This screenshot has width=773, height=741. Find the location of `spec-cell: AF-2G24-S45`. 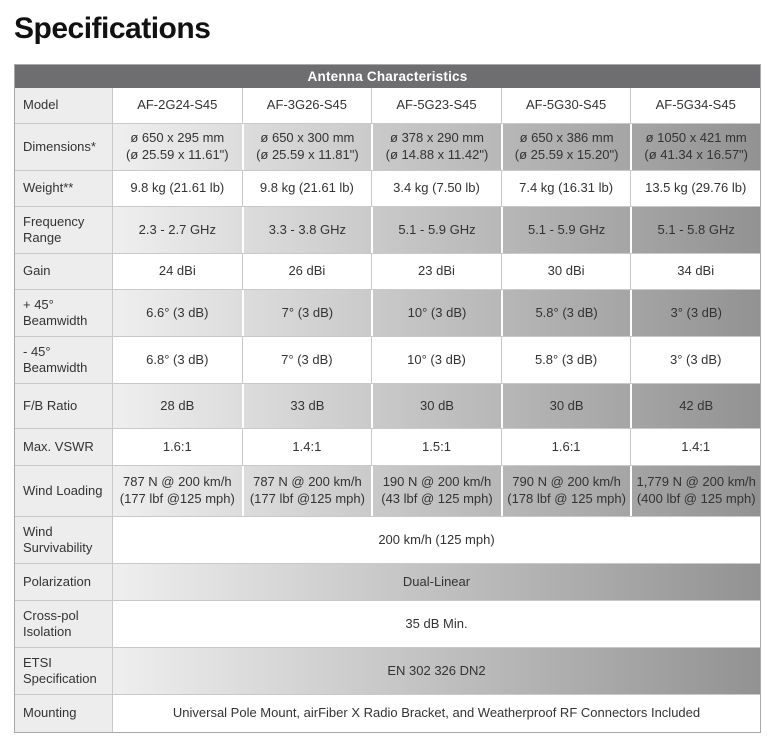

spec-cell: AF-2G24-S45 is located at coordinates (177, 105).